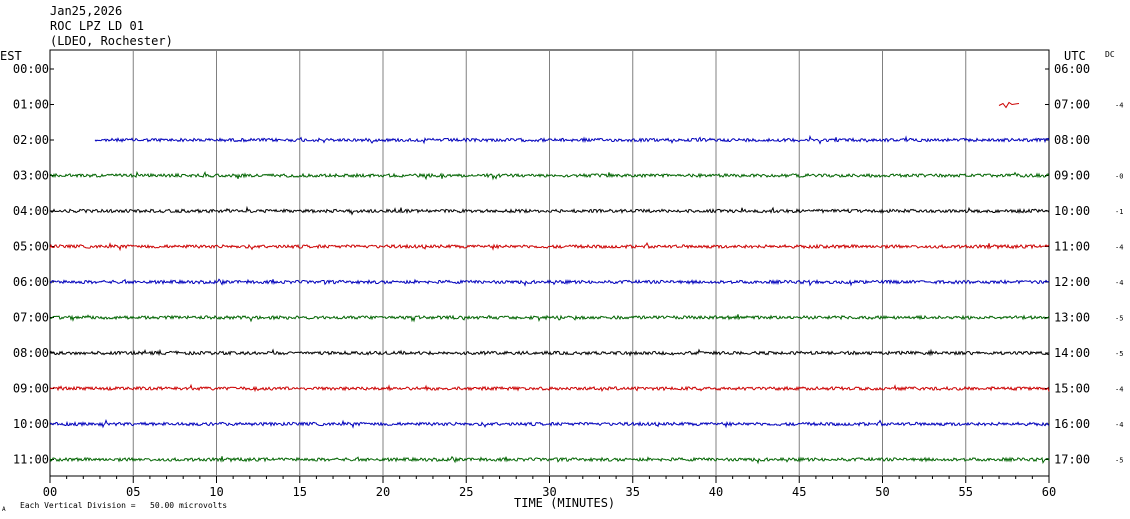 This screenshot has height=519, width=1130. Describe the element at coordinates (11, 56) in the screenshot. I see `est-axis-label: EST` at that location.